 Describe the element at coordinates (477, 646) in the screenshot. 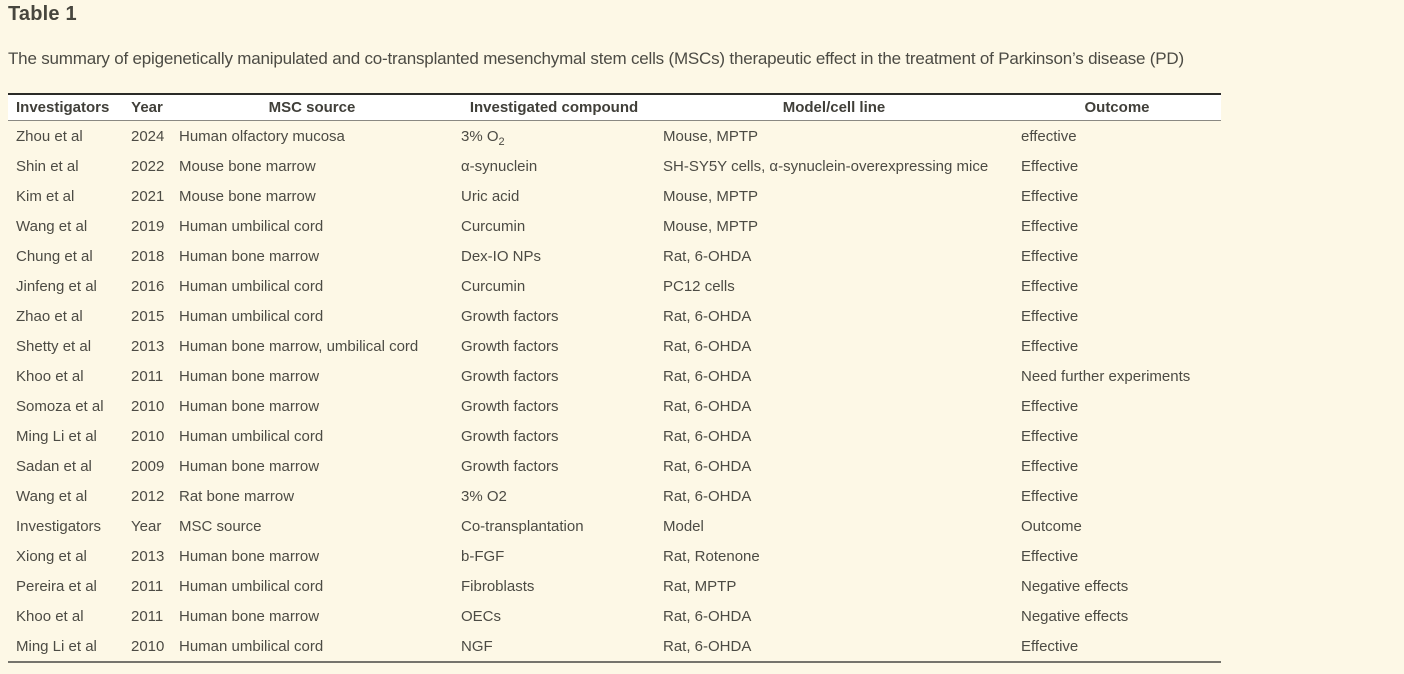

I see `cell-compound: NGF` at that location.